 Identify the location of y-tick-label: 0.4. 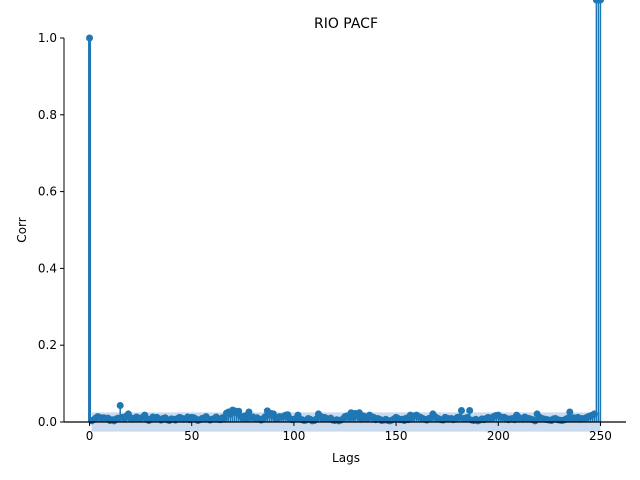
(47, 268).